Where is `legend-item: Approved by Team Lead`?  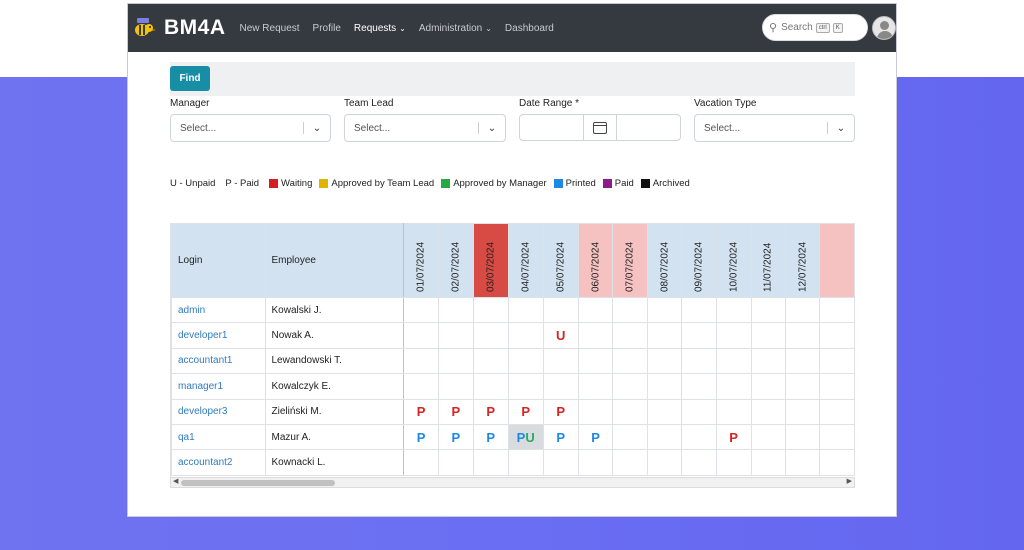 legend-item: Approved by Team Lead is located at coordinates (376, 183).